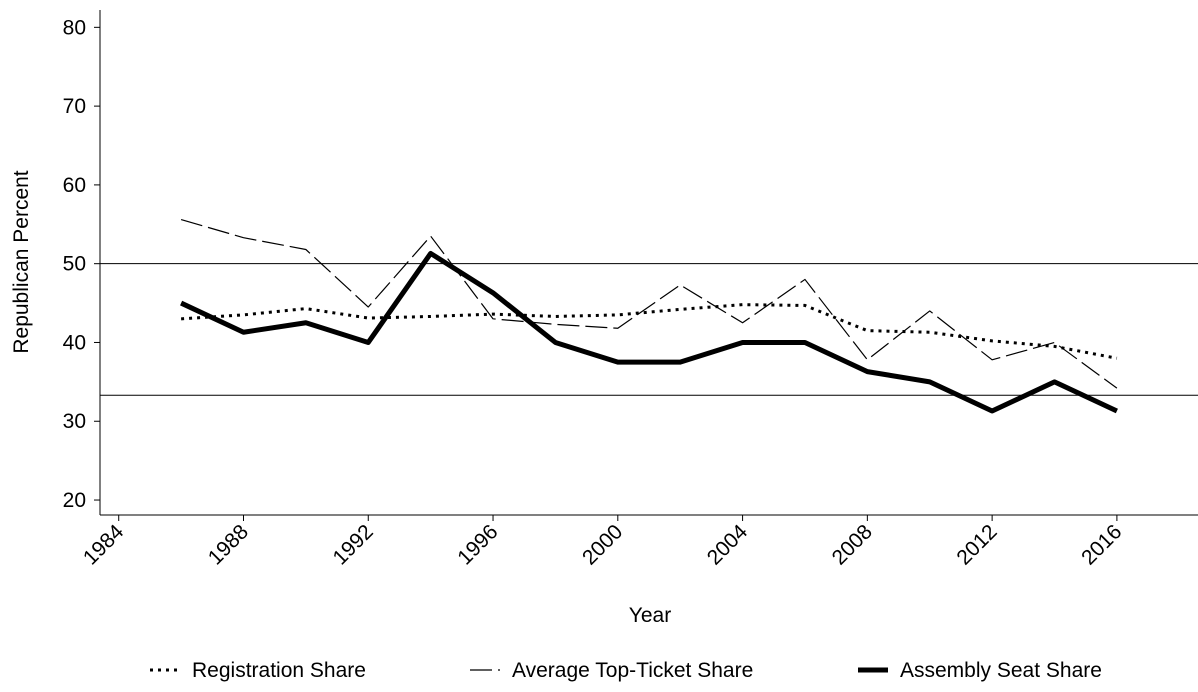 This screenshot has height=692, width=1198. What do you see at coordinates (74, 185) in the screenshot?
I see `y-tick-label: 60` at bounding box center [74, 185].